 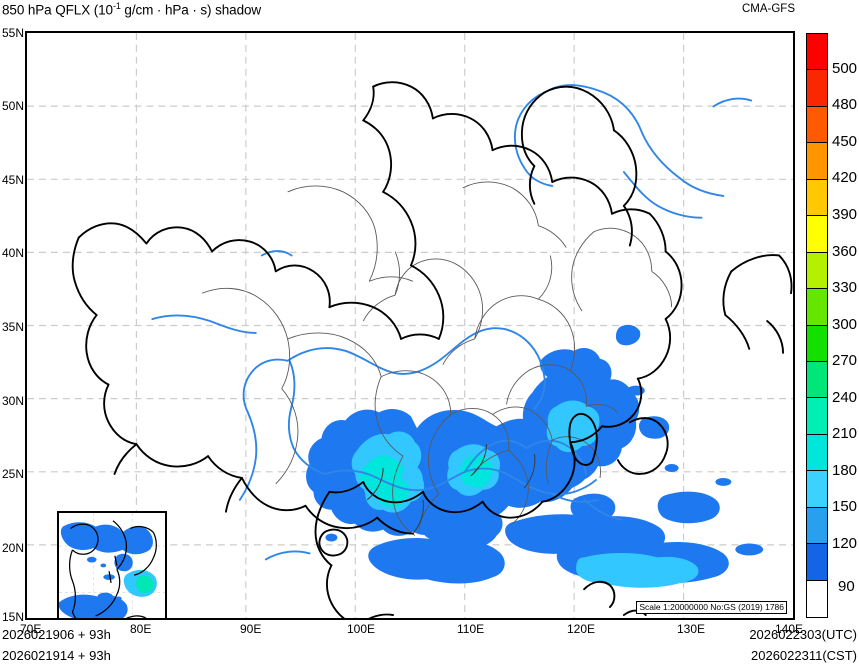 What do you see at coordinates (31, 629) in the screenshot?
I see `xlabel-70e: 70E` at bounding box center [31, 629].